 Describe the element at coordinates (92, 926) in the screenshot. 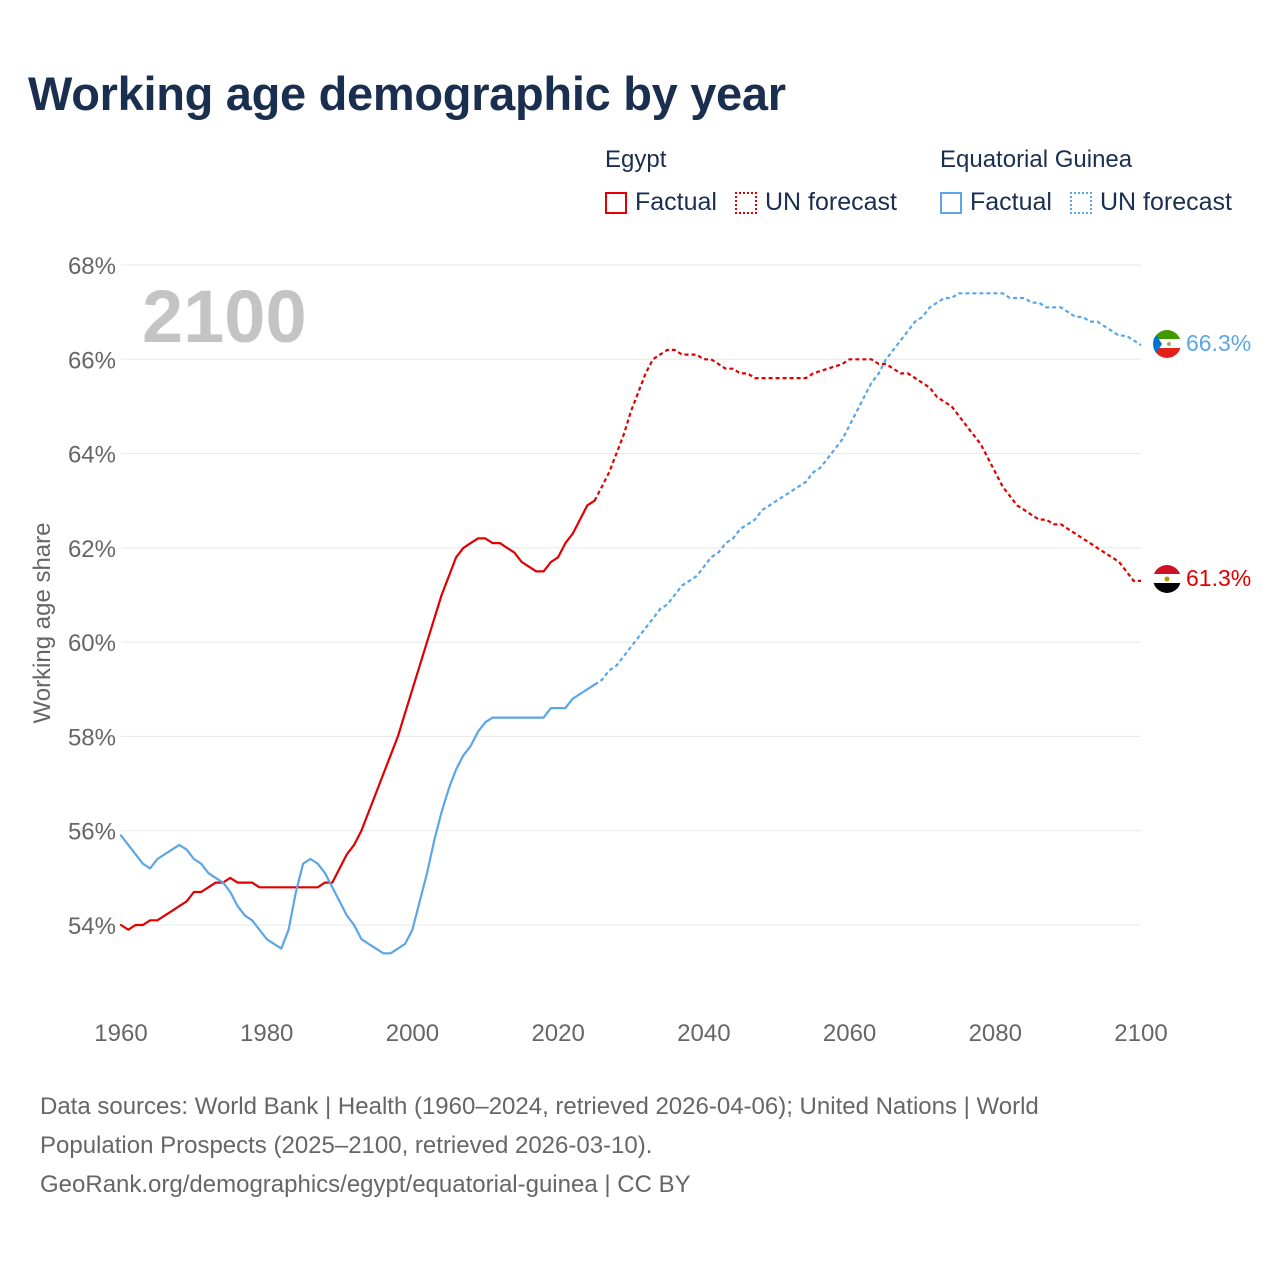

I see `y-tick-label: 54%` at that location.